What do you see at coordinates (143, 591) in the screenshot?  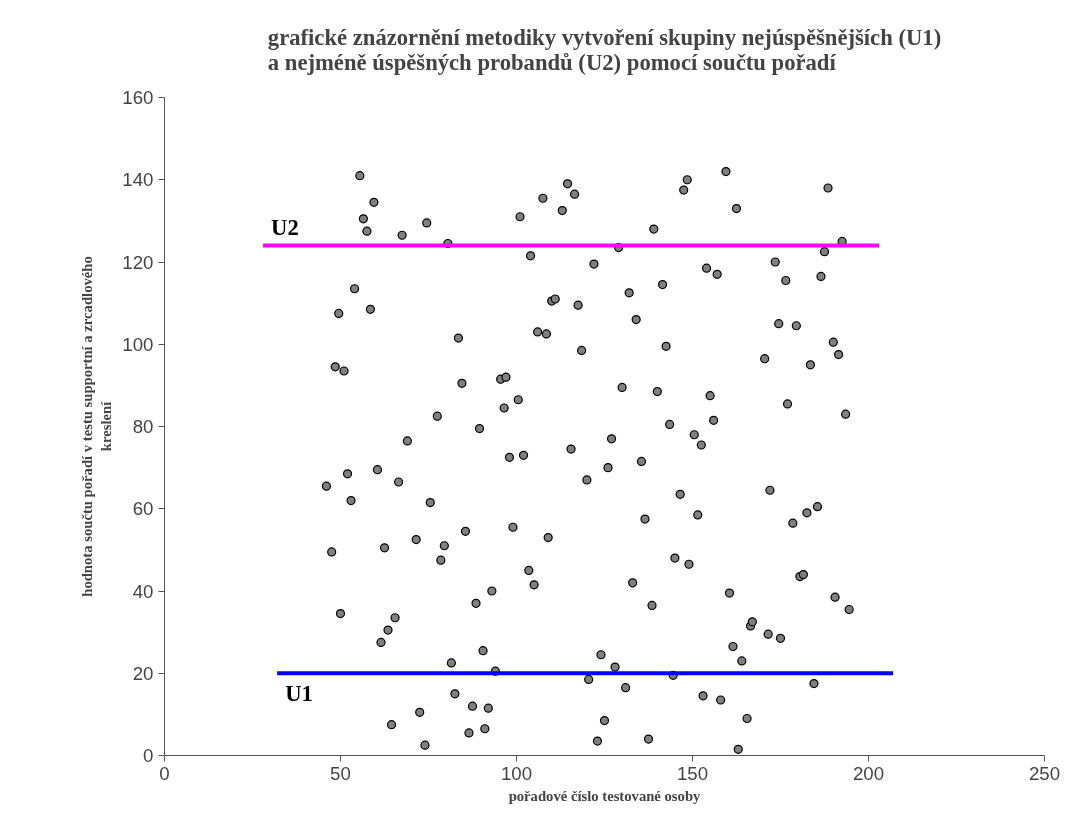 I see `y-tick-label: 40` at bounding box center [143, 591].